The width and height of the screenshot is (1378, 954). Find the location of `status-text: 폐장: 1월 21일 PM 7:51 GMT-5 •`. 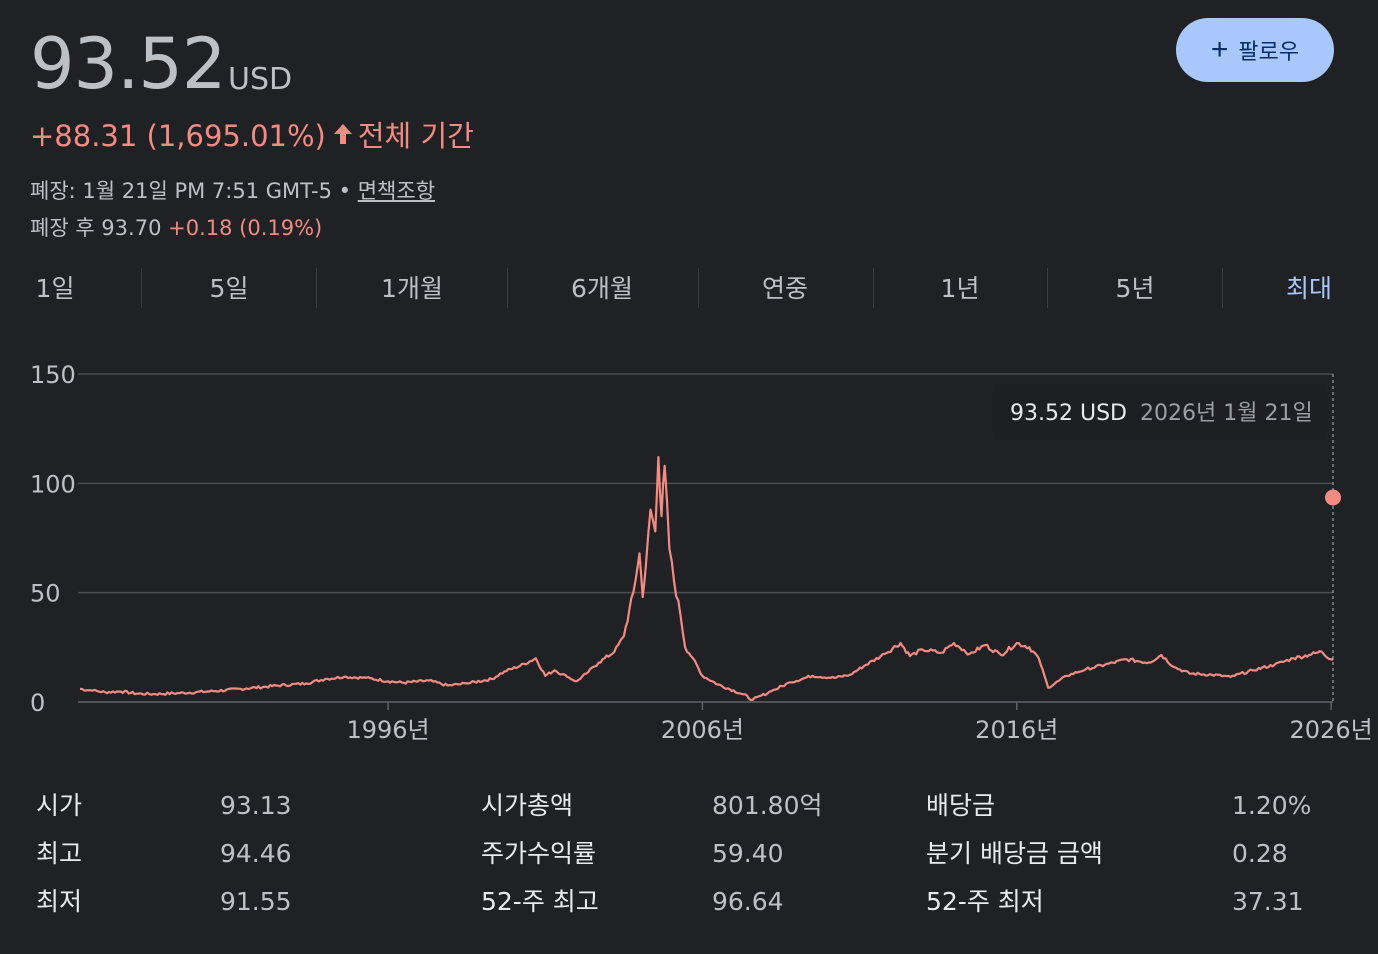

status-text: 폐장: 1월 21일 PM 7:51 GMT-5 • is located at coordinates (191, 191).